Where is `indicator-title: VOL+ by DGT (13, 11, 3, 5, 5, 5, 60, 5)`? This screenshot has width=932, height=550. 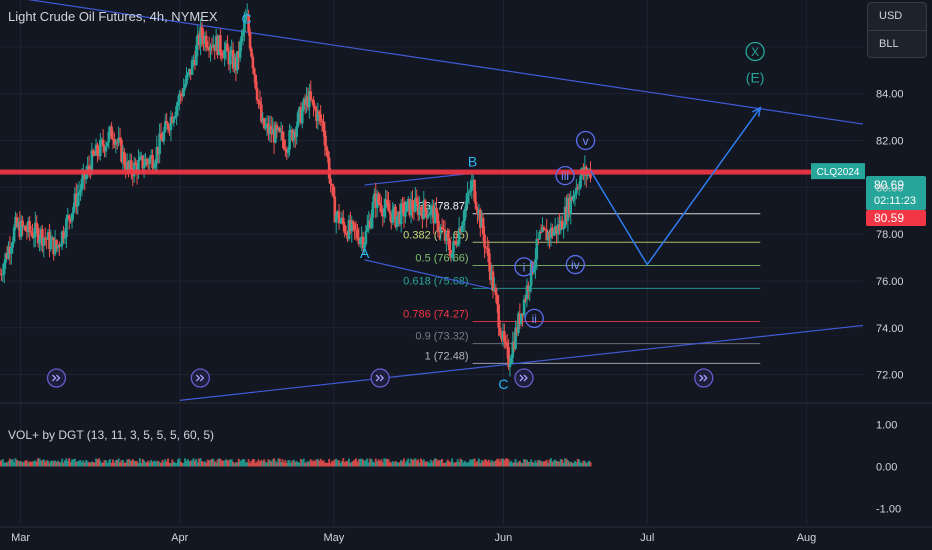 indicator-title: VOL+ by DGT (13, 11, 3, 5, 5, 5, 60, 5) is located at coordinates (111, 435).